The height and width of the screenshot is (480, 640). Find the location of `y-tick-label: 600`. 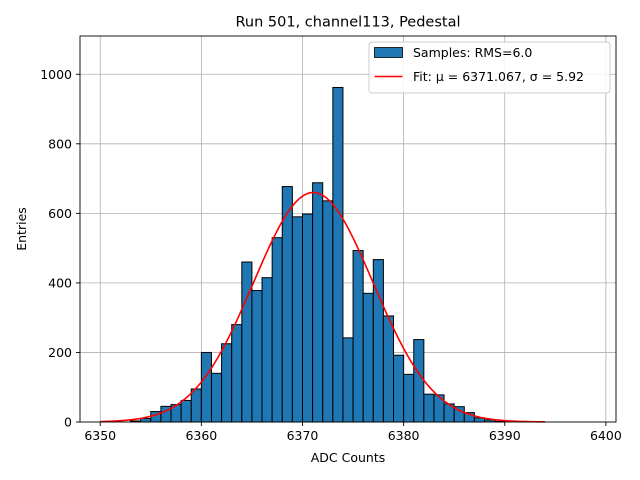

y-tick-label: 600 is located at coordinates (60, 213).